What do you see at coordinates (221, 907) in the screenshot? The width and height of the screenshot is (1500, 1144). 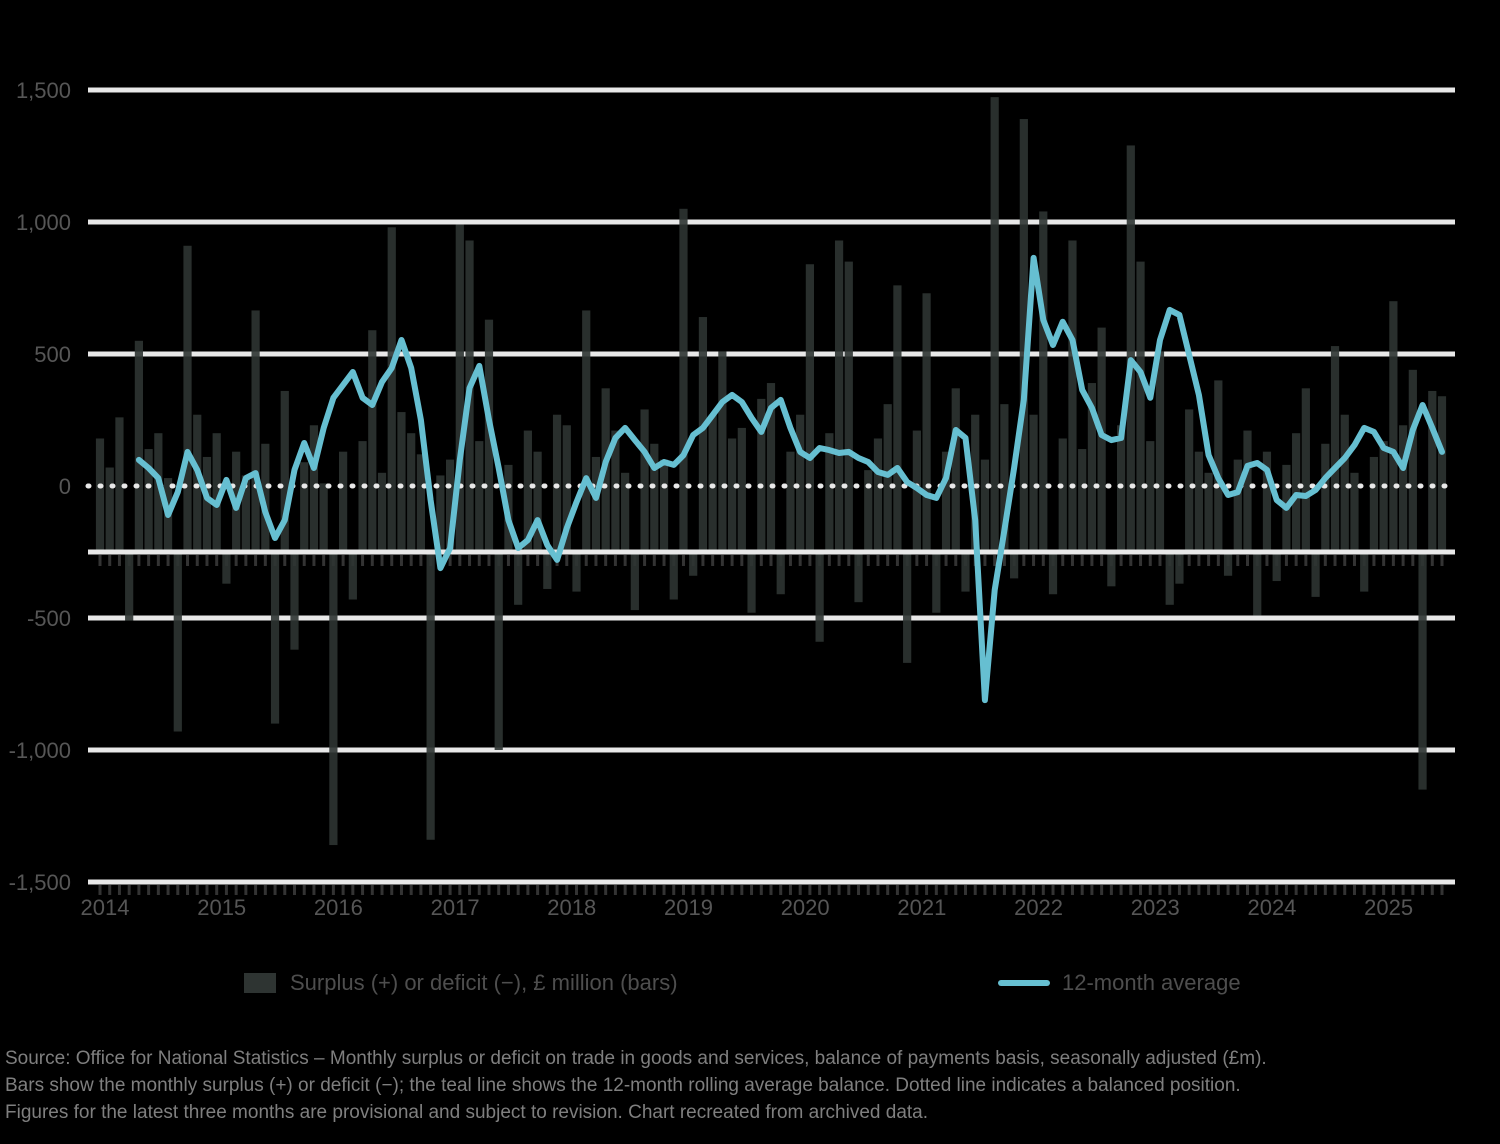 I see `x-axis-label: 2015` at bounding box center [221, 907].